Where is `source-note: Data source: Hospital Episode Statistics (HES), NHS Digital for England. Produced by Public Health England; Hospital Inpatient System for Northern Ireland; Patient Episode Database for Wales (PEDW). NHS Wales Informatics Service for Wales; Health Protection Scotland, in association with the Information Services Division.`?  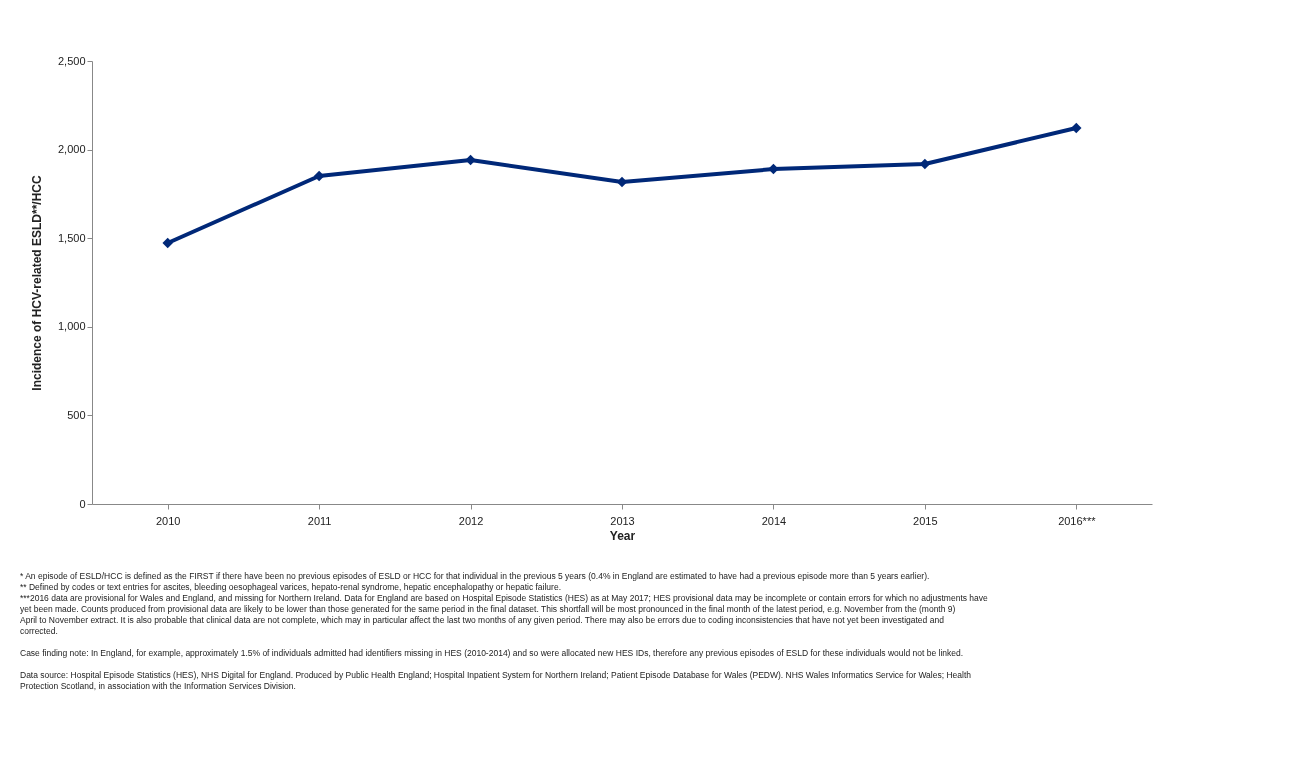
source-note: Data source: Hospital Episode Statistics (HES), NHS Digital for England. Produced by Public Health England; Hospital Inpatient System for Northern Ireland; Patient Episode Database for Wales (PEDW). NHS Wales Informatics Service for Wales; Health Protection Scotland, in association with the Information Services Division. is located at coordinates (496, 680).